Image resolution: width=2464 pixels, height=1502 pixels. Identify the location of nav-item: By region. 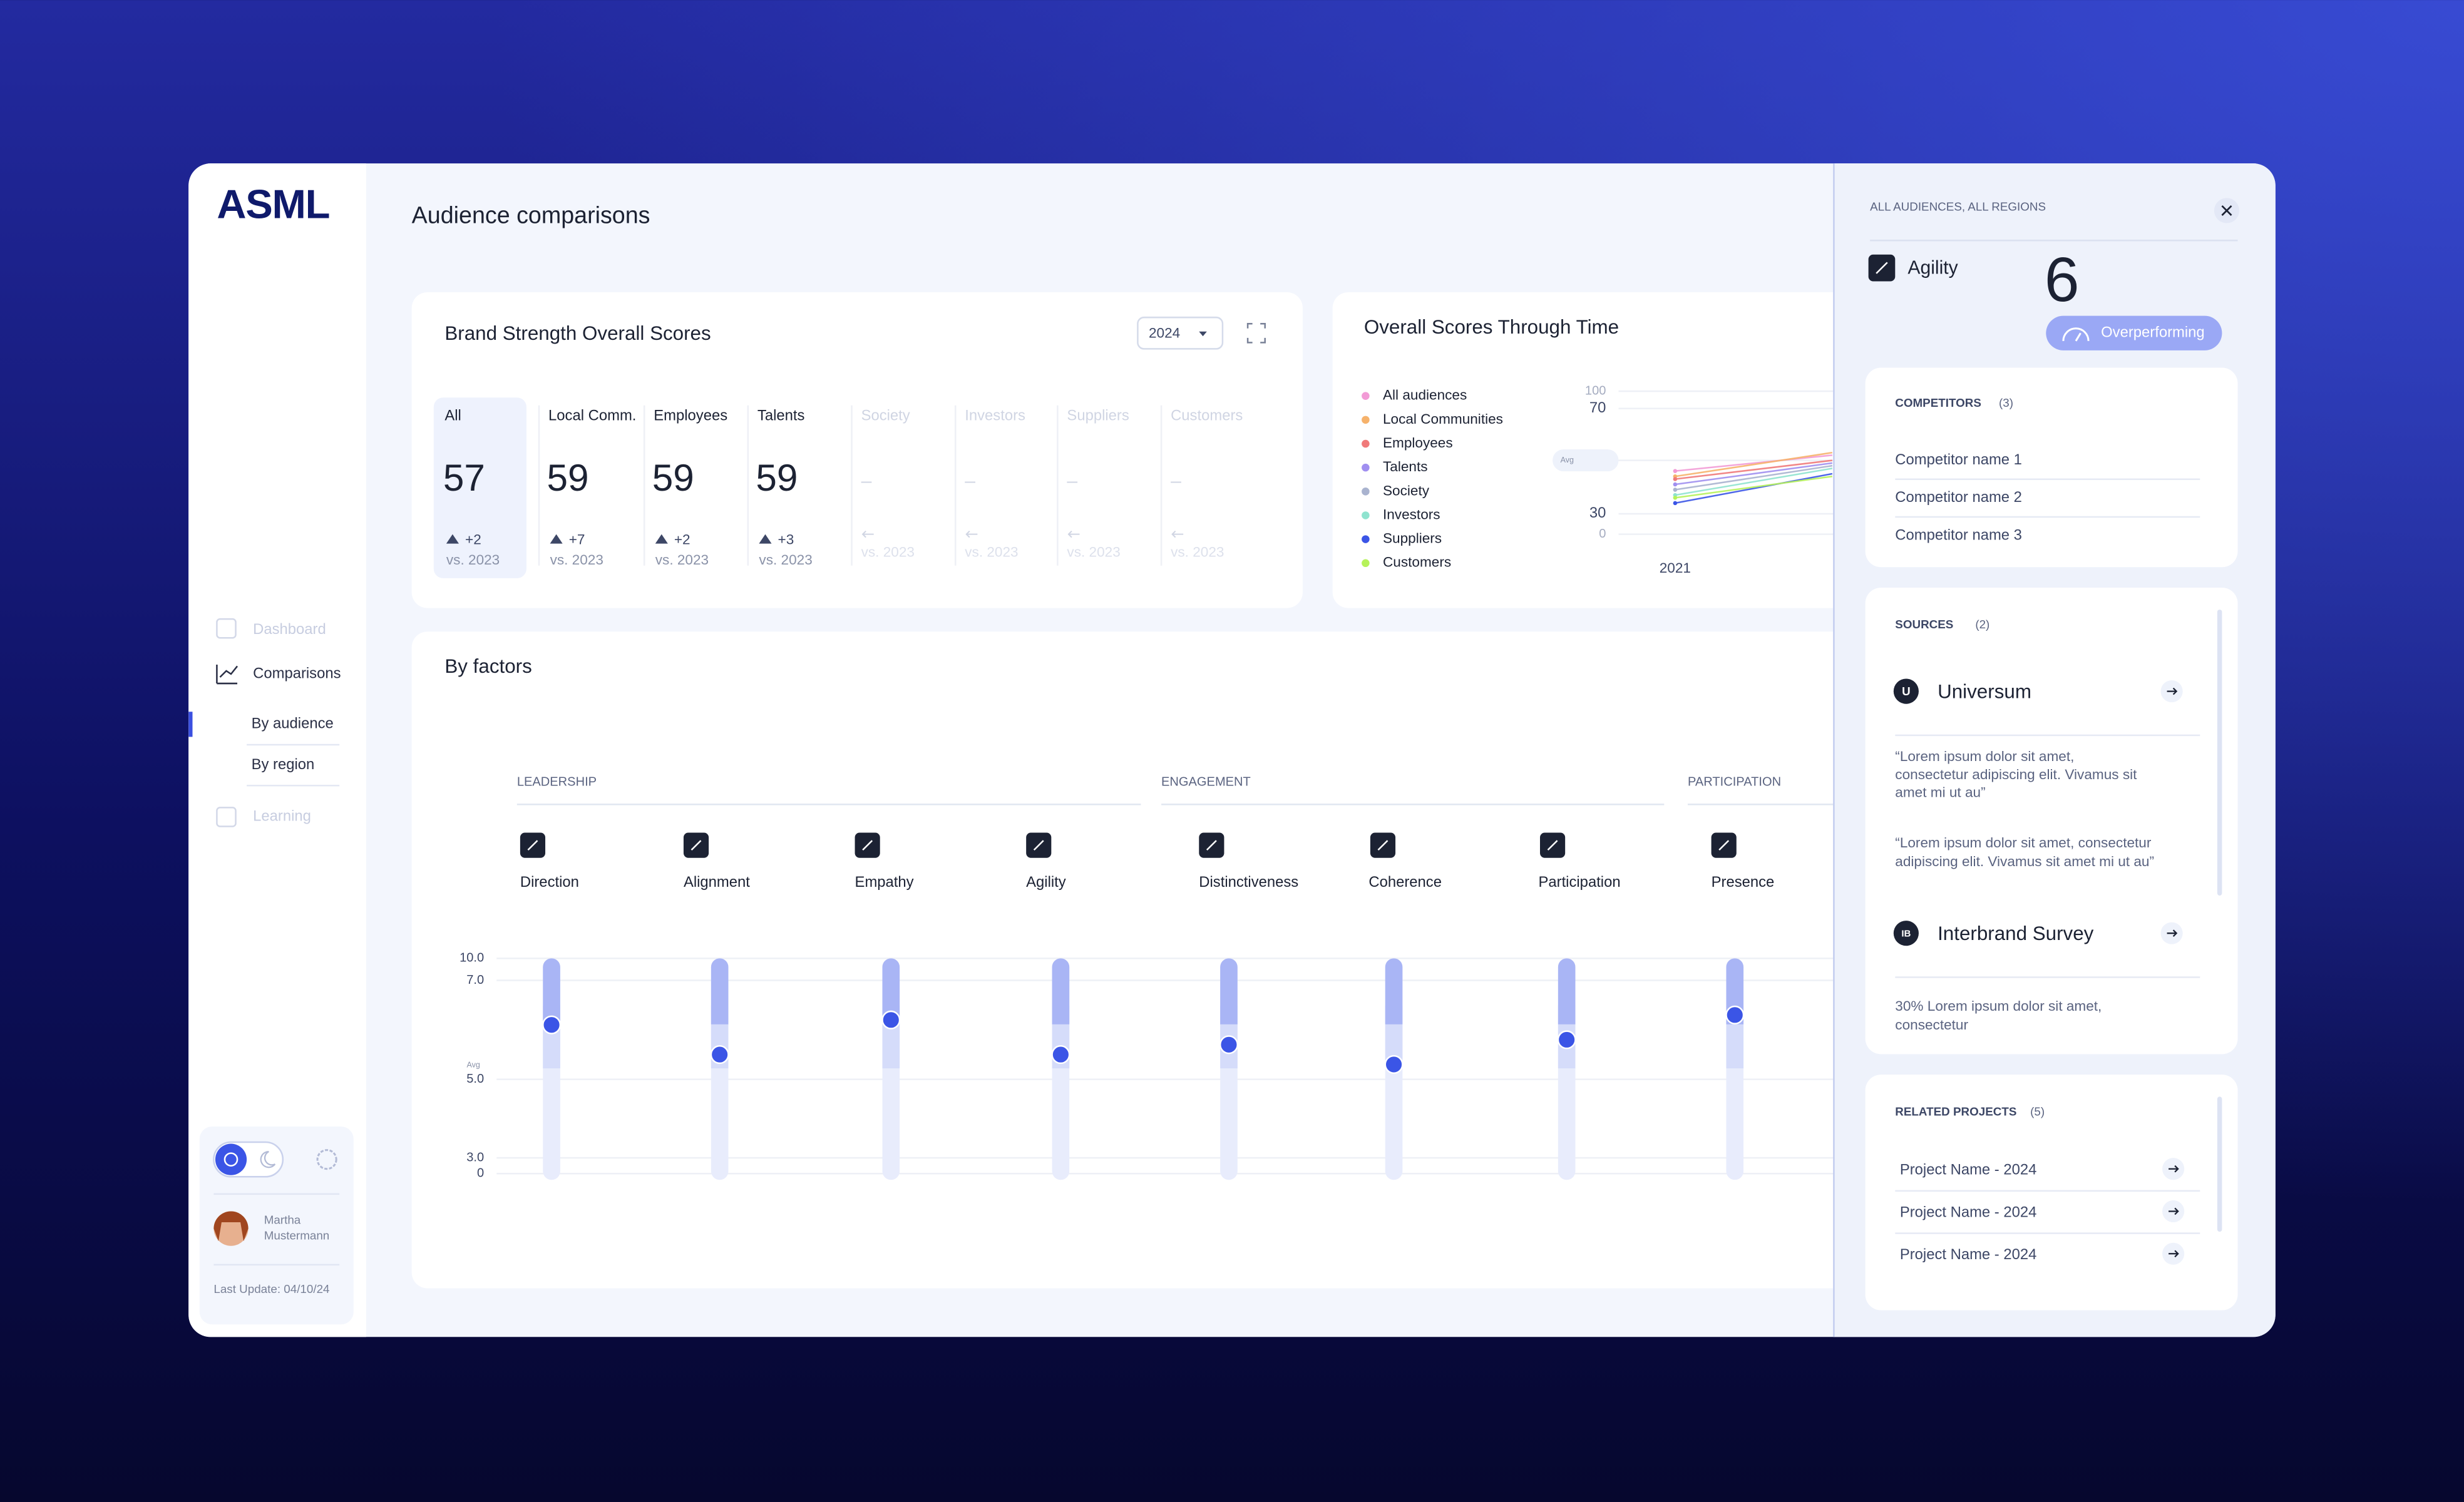
(283, 764).